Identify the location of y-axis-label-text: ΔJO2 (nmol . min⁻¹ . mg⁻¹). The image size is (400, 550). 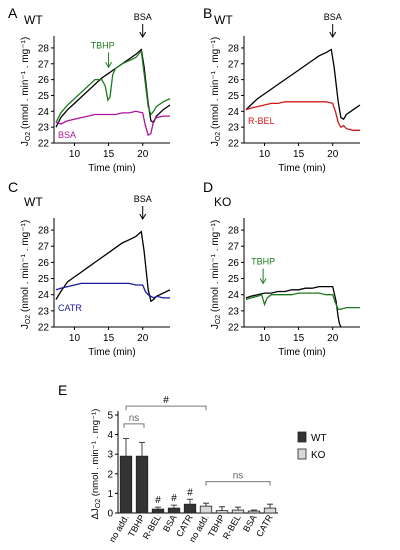
(96, 464).